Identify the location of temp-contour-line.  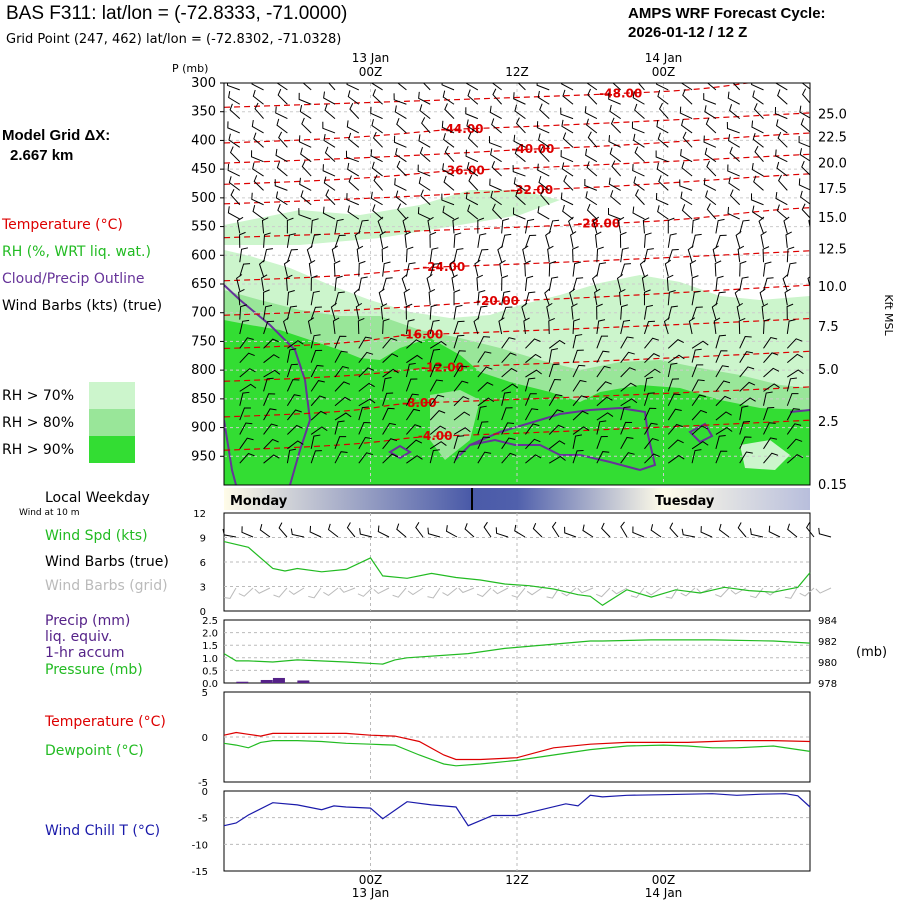
(488, 95).